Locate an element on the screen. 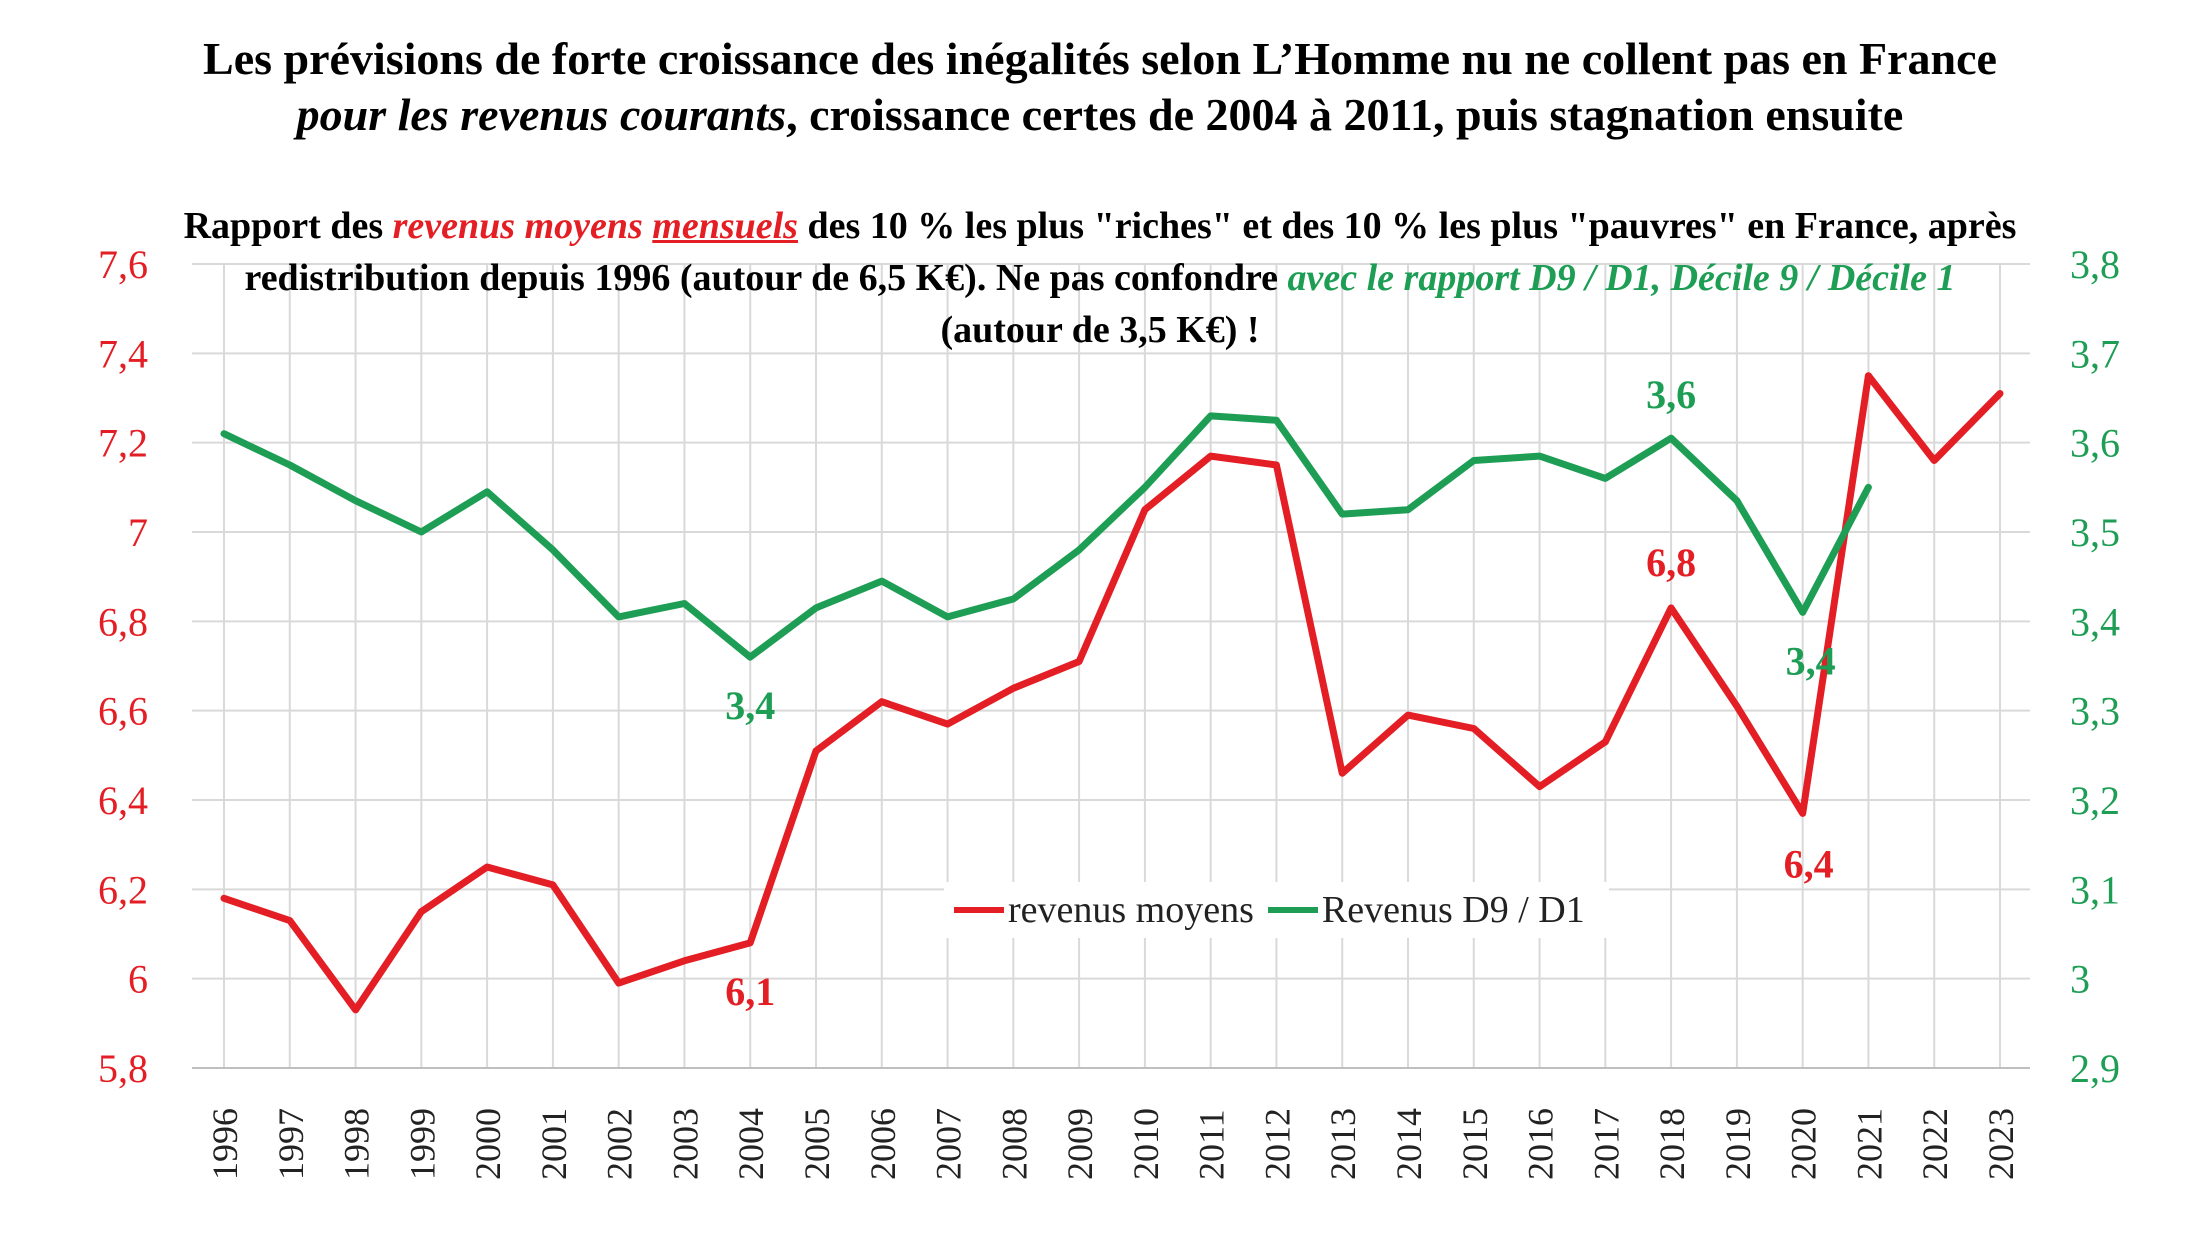 The height and width of the screenshot is (1236, 2200). x-tick-label: 2017 is located at coordinates (1606, 1144).